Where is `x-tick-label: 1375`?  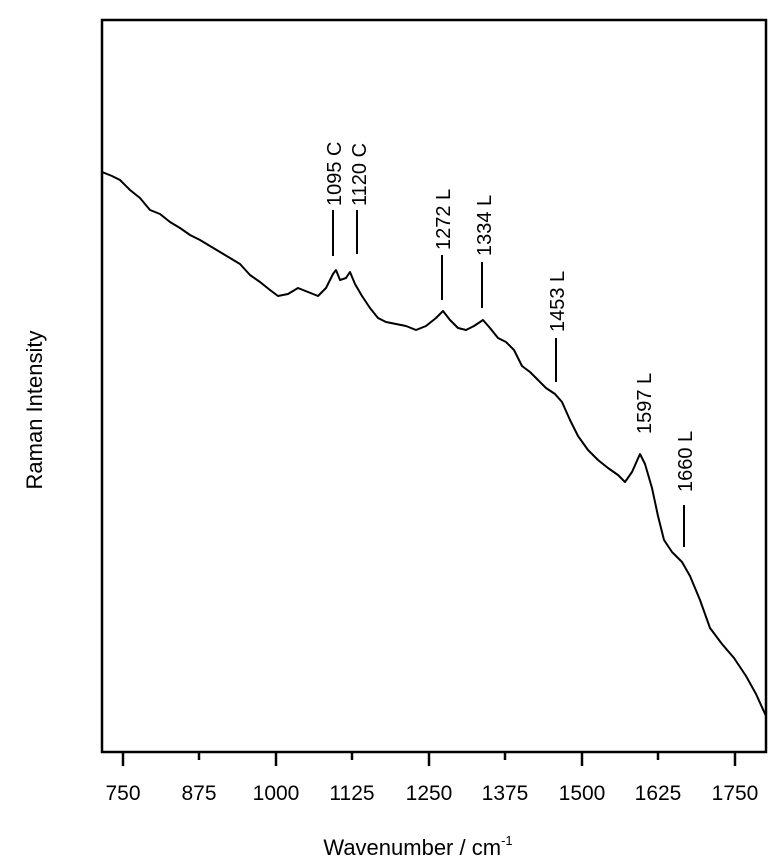 x-tick-label: 1375 is located at coordinates (505, 793).